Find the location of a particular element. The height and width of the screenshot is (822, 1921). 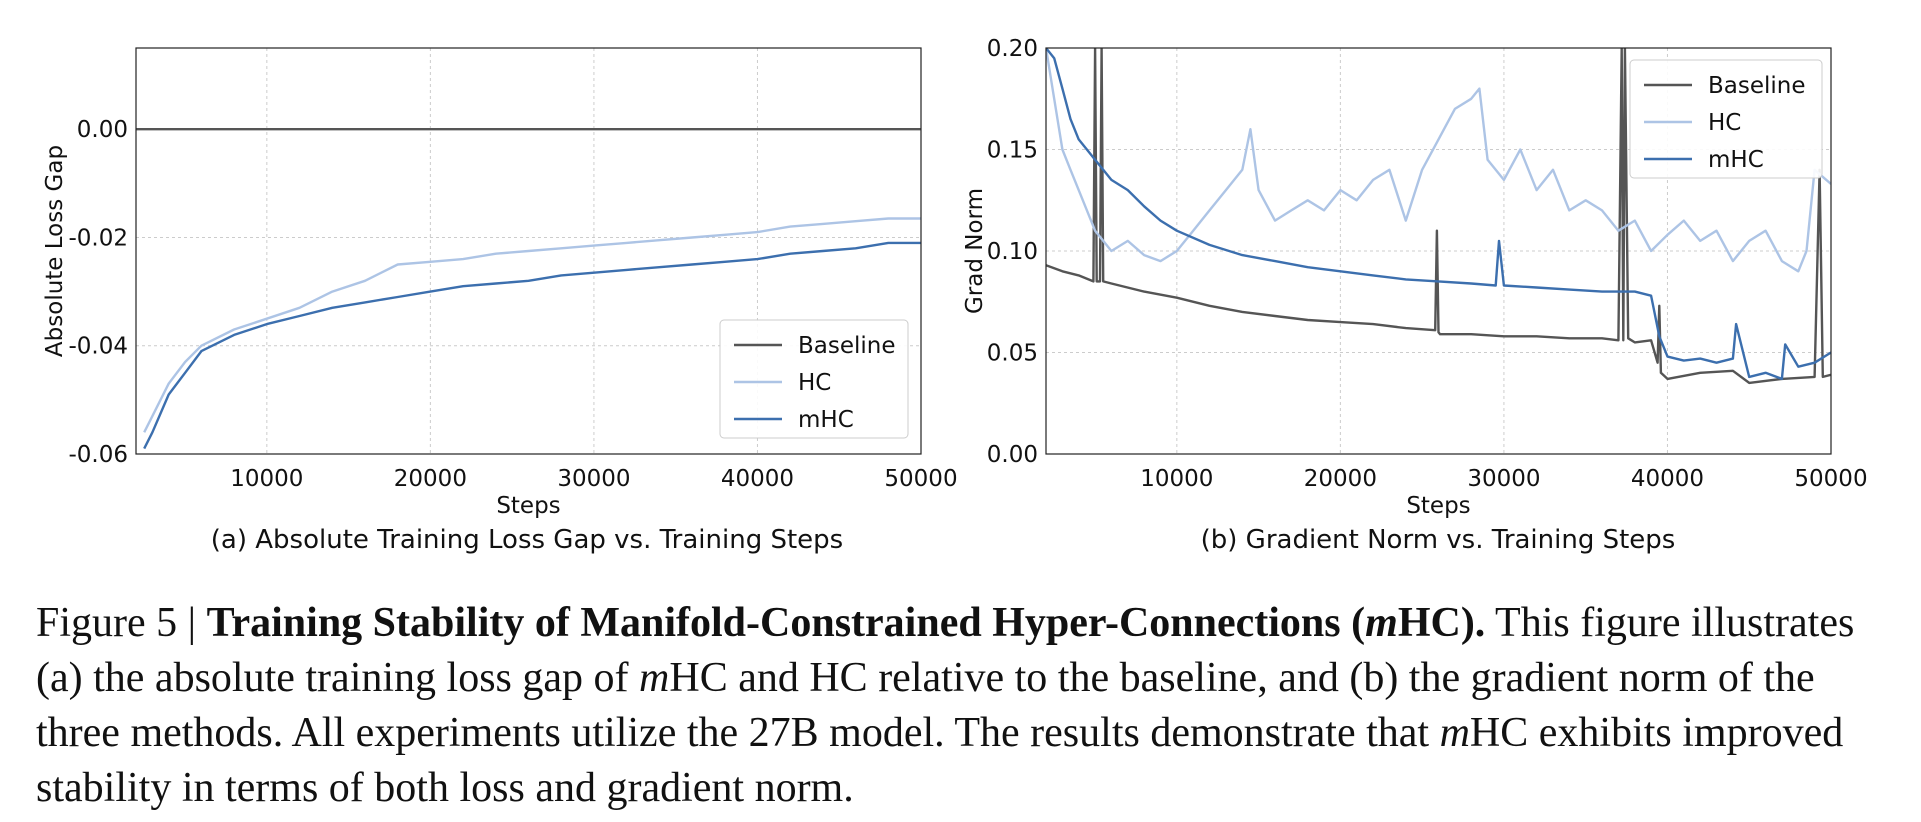

panel-a-legend: Baseline HC mHC is located at coordinates (814, 379).